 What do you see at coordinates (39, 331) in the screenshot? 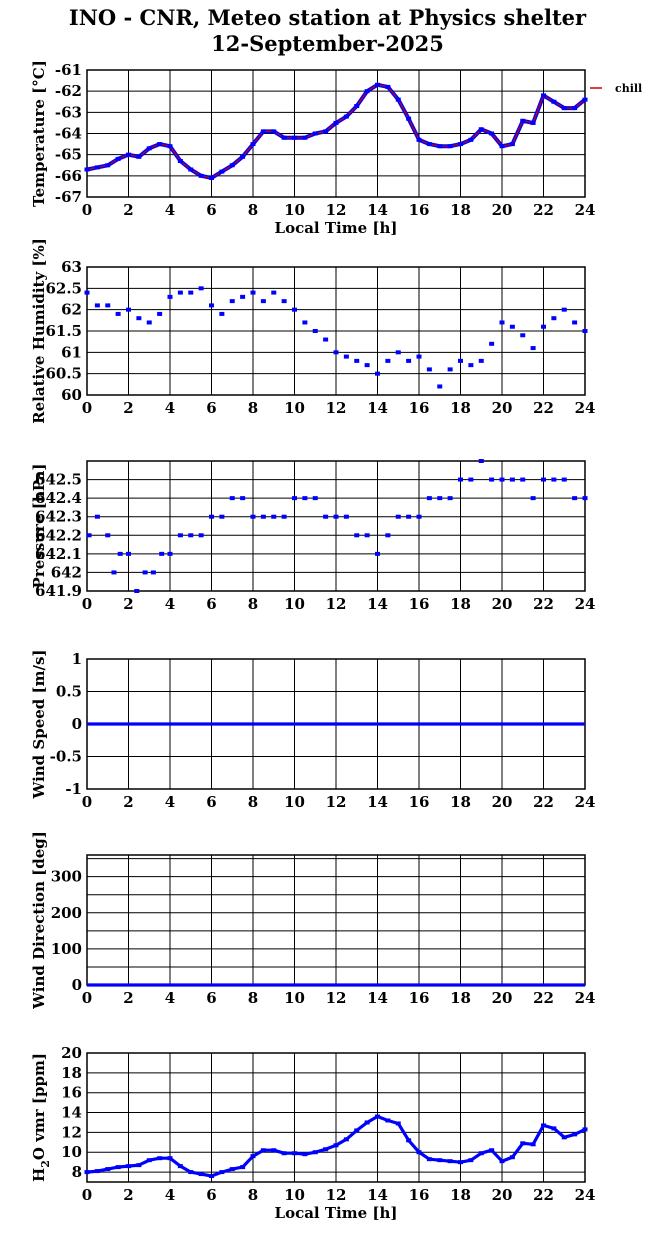
I see `humidity-ylabel: Relative Humidity [%]` at bounding box center [39, 331].